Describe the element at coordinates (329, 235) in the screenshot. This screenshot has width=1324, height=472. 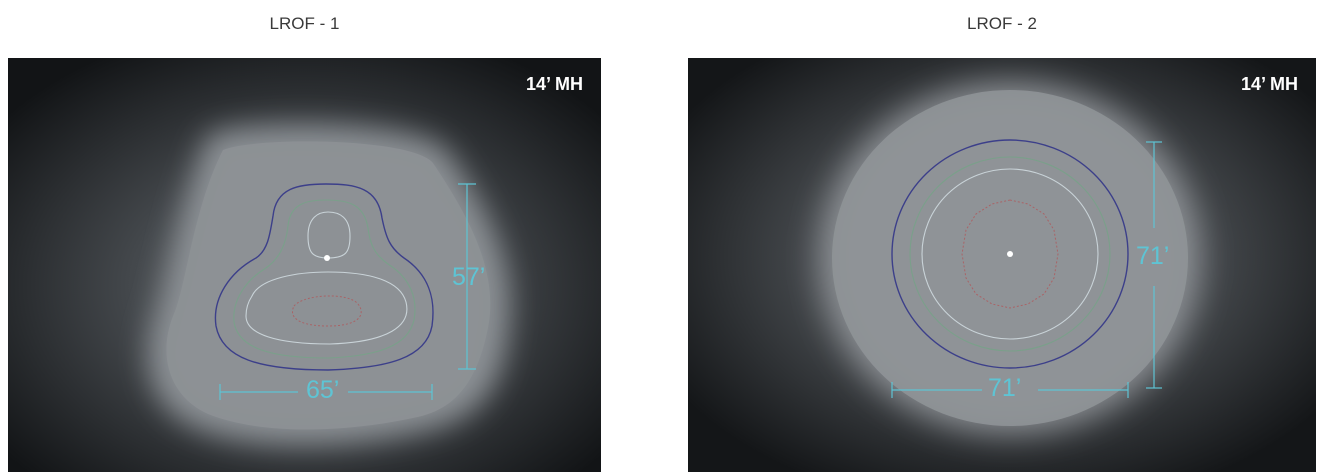
I see `inner-isofootcandle-contour-top` at that location.